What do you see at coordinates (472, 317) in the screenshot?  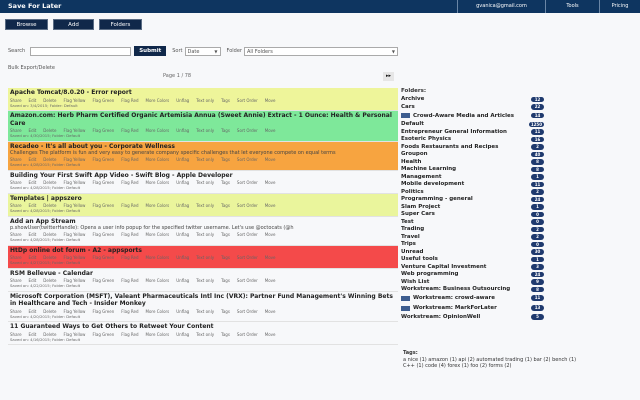 I see `sidebar-folder-item: Workstream: OpinionWell 5` at bounding box center [472, 317].